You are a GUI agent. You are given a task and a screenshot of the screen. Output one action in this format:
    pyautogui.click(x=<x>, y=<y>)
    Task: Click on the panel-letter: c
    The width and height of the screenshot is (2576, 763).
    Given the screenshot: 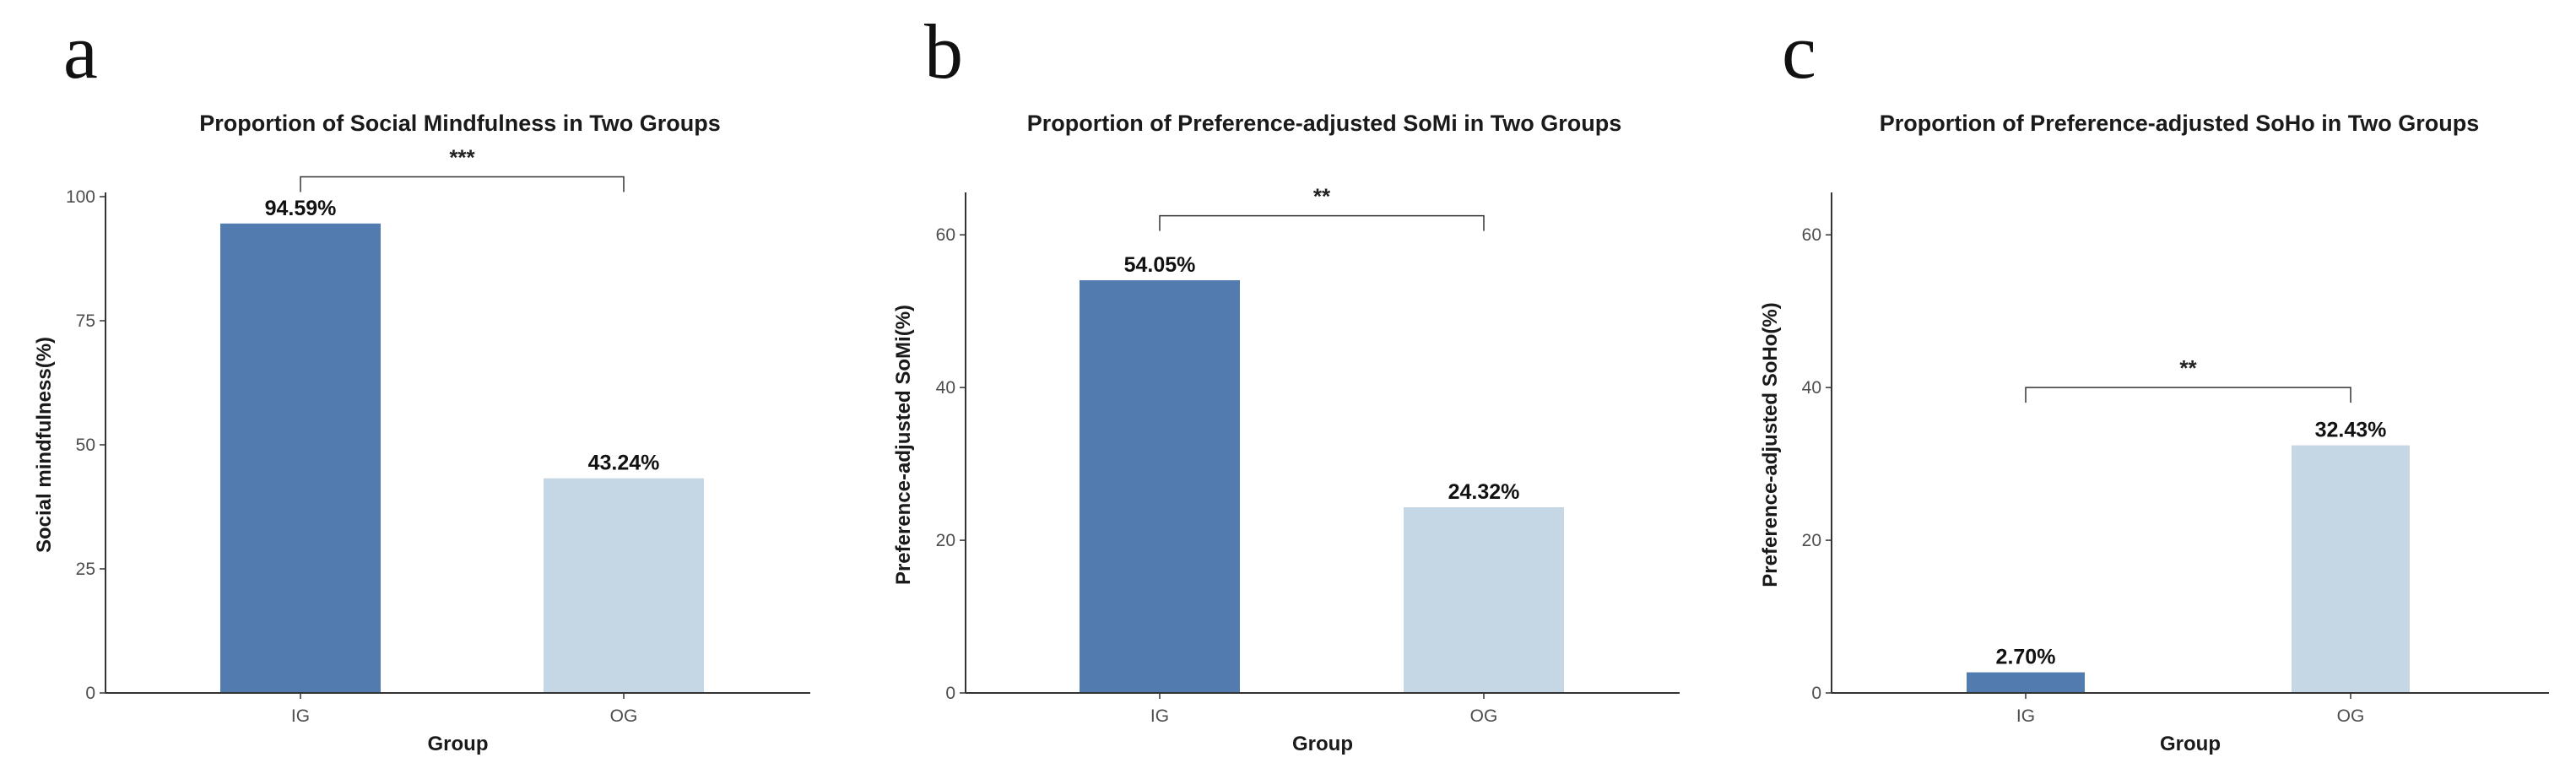 What is the action you would take?
    pyautogui.click(x=1799, y=51)
    